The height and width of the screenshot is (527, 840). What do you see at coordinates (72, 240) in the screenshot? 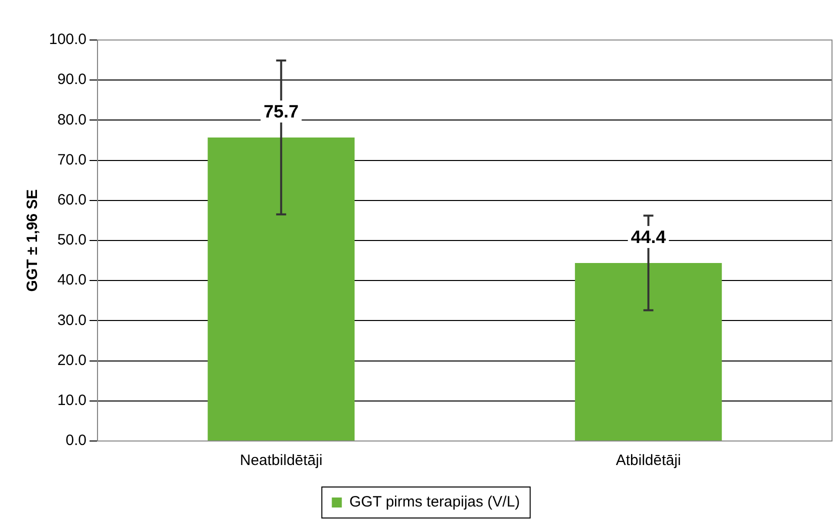
I see `y-tick-label: 50.0` at bounding box center [72, 240].